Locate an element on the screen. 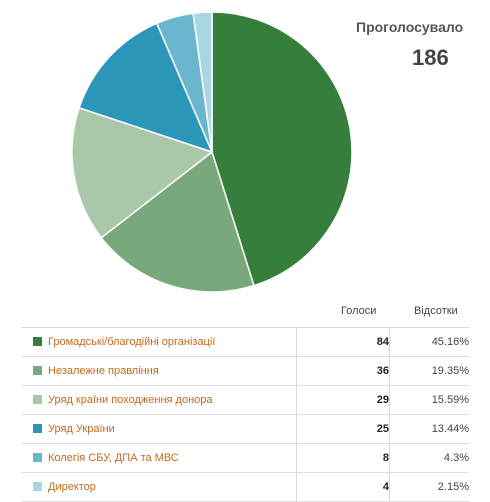  vote-count: 84 is located at coordinates (343, 342).